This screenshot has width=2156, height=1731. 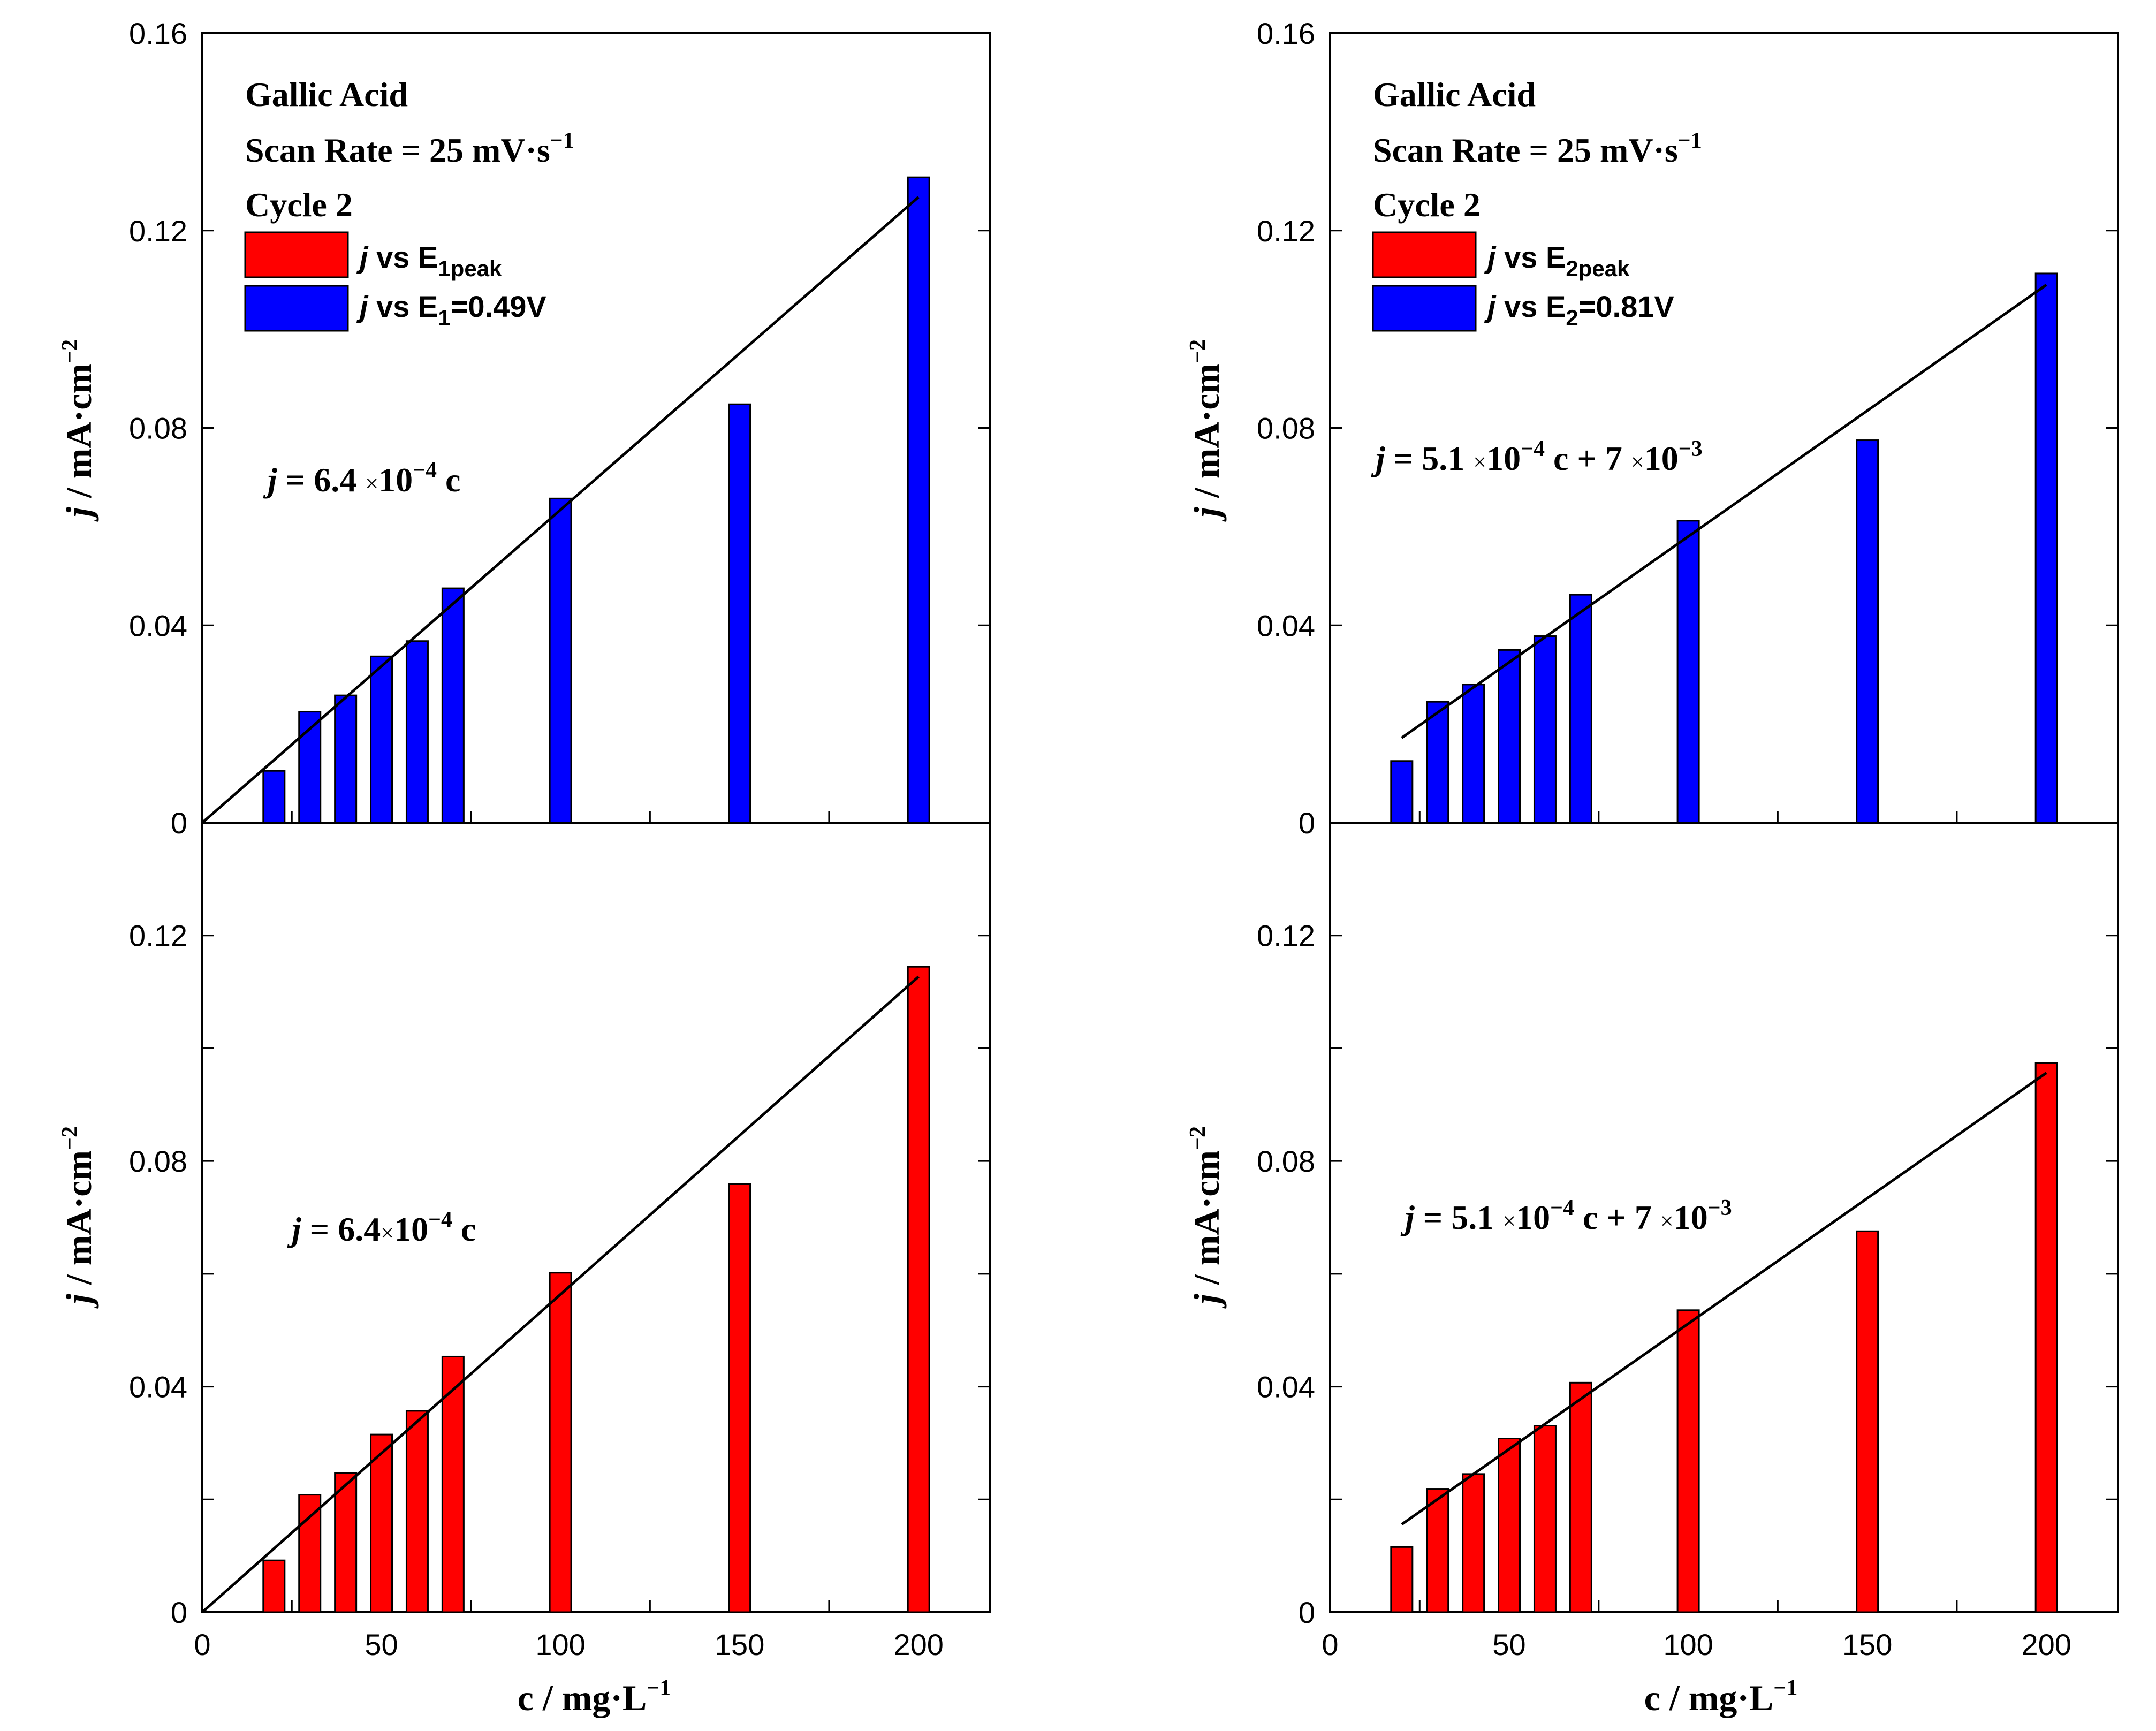 I want to click on x-axis-label-right: c / mg·L−1, so click(x=1721, y=1697).